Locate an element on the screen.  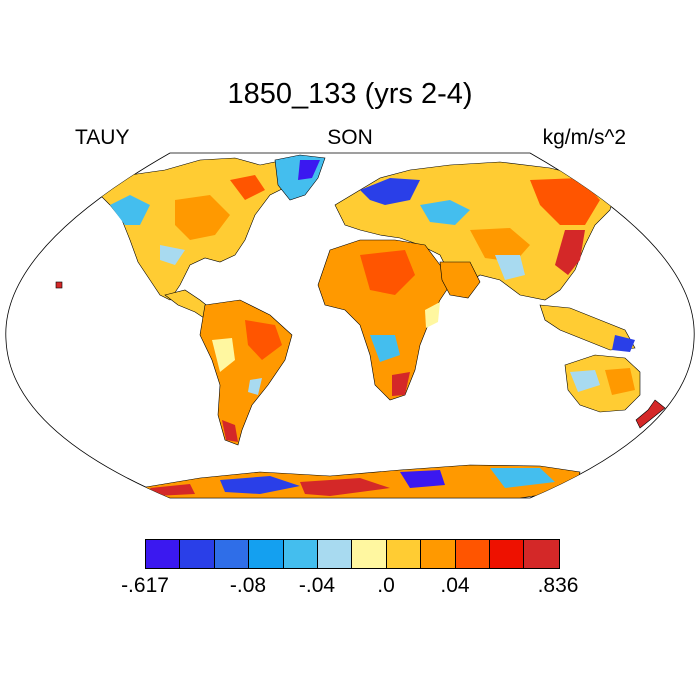
colorbar-label: .836 is located at coordinates (558, 585).